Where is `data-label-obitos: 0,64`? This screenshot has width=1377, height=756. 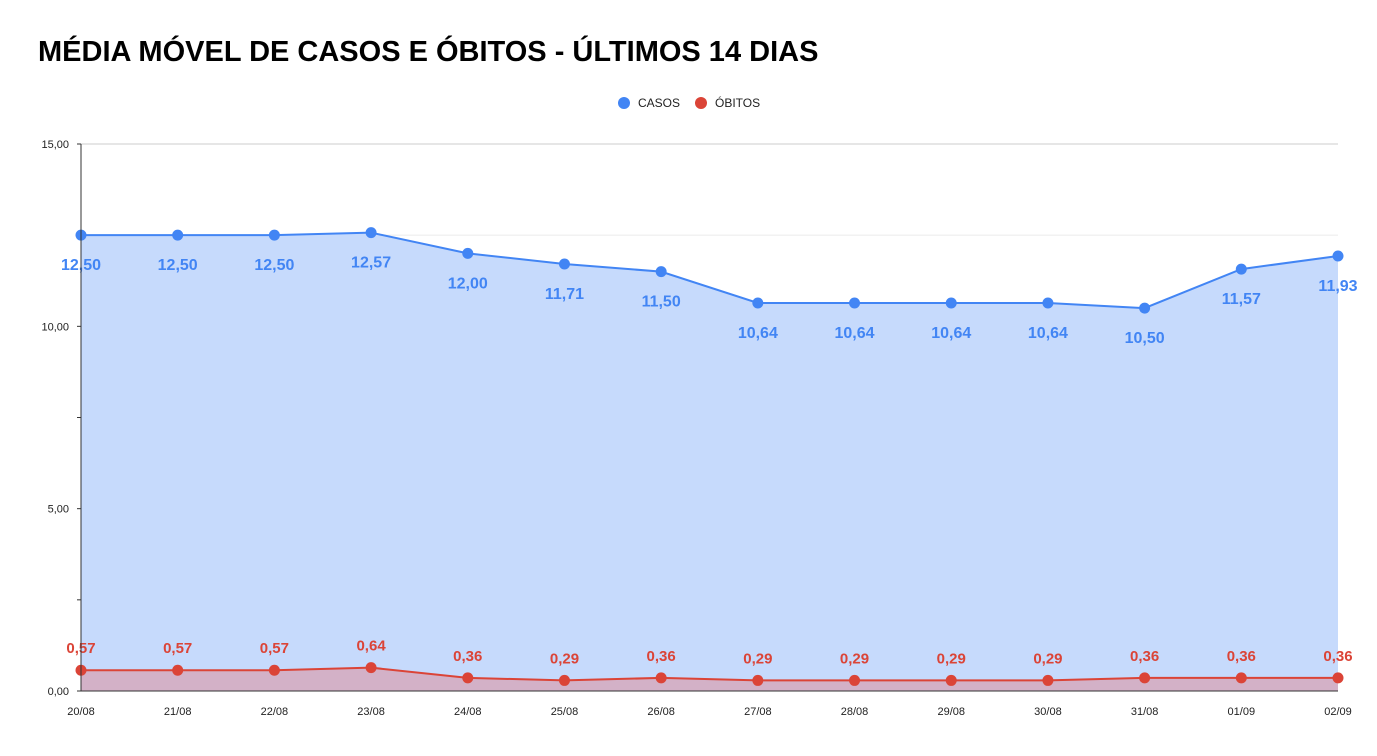 data-label-obitos: 0,64 is located at coordinates (371, 646).